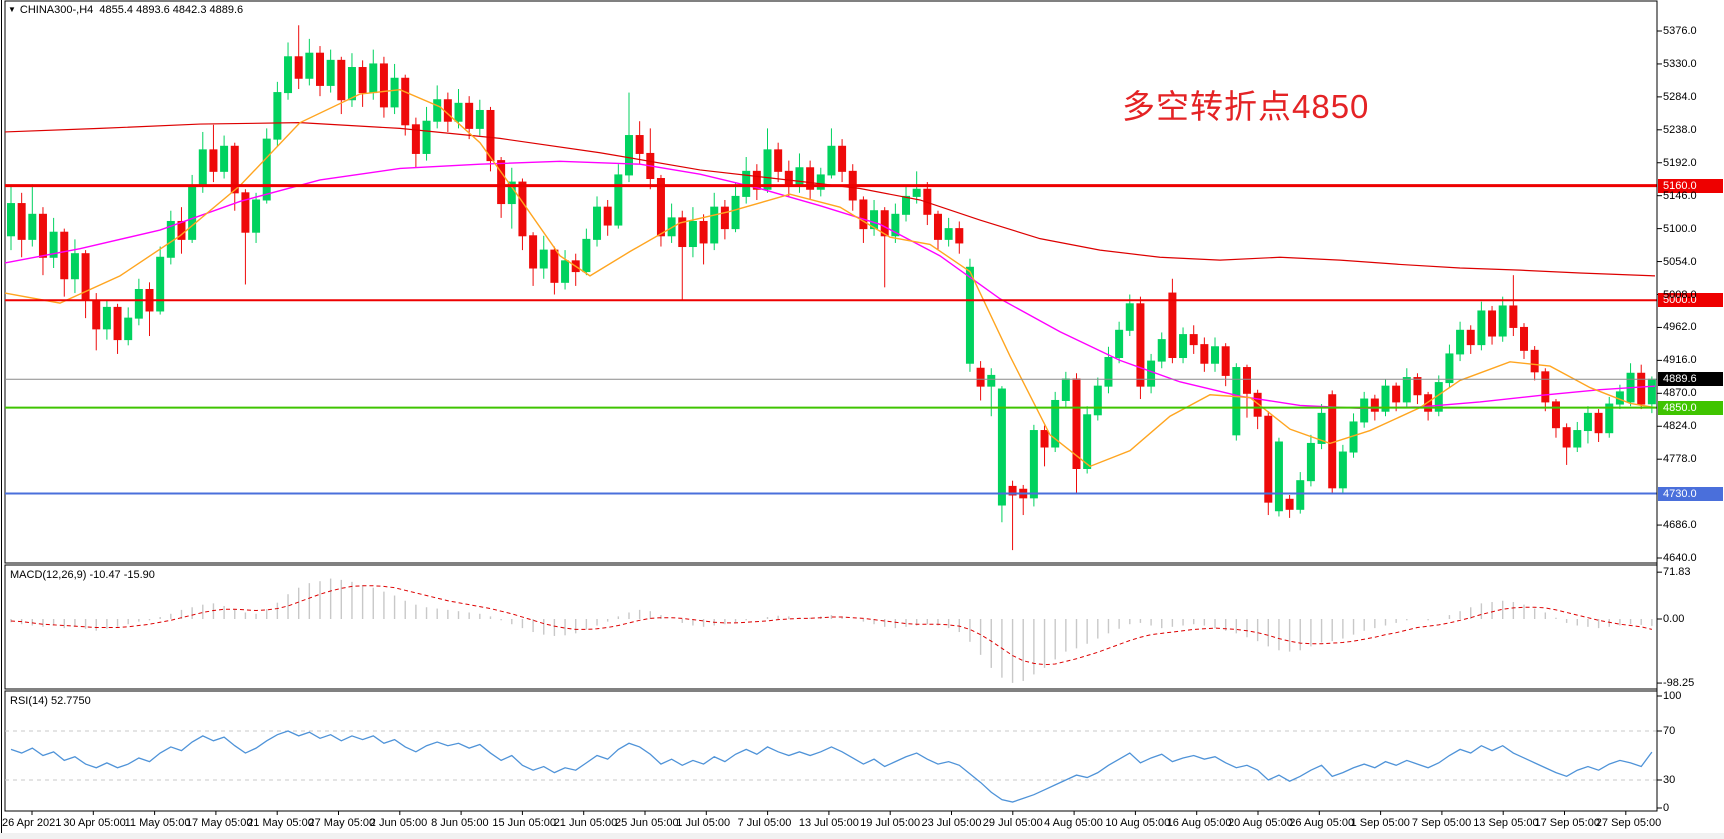 This screenshot has width=1724, height=839. I want to click on price-tick-label: 4778.0, so click(1680, 459).